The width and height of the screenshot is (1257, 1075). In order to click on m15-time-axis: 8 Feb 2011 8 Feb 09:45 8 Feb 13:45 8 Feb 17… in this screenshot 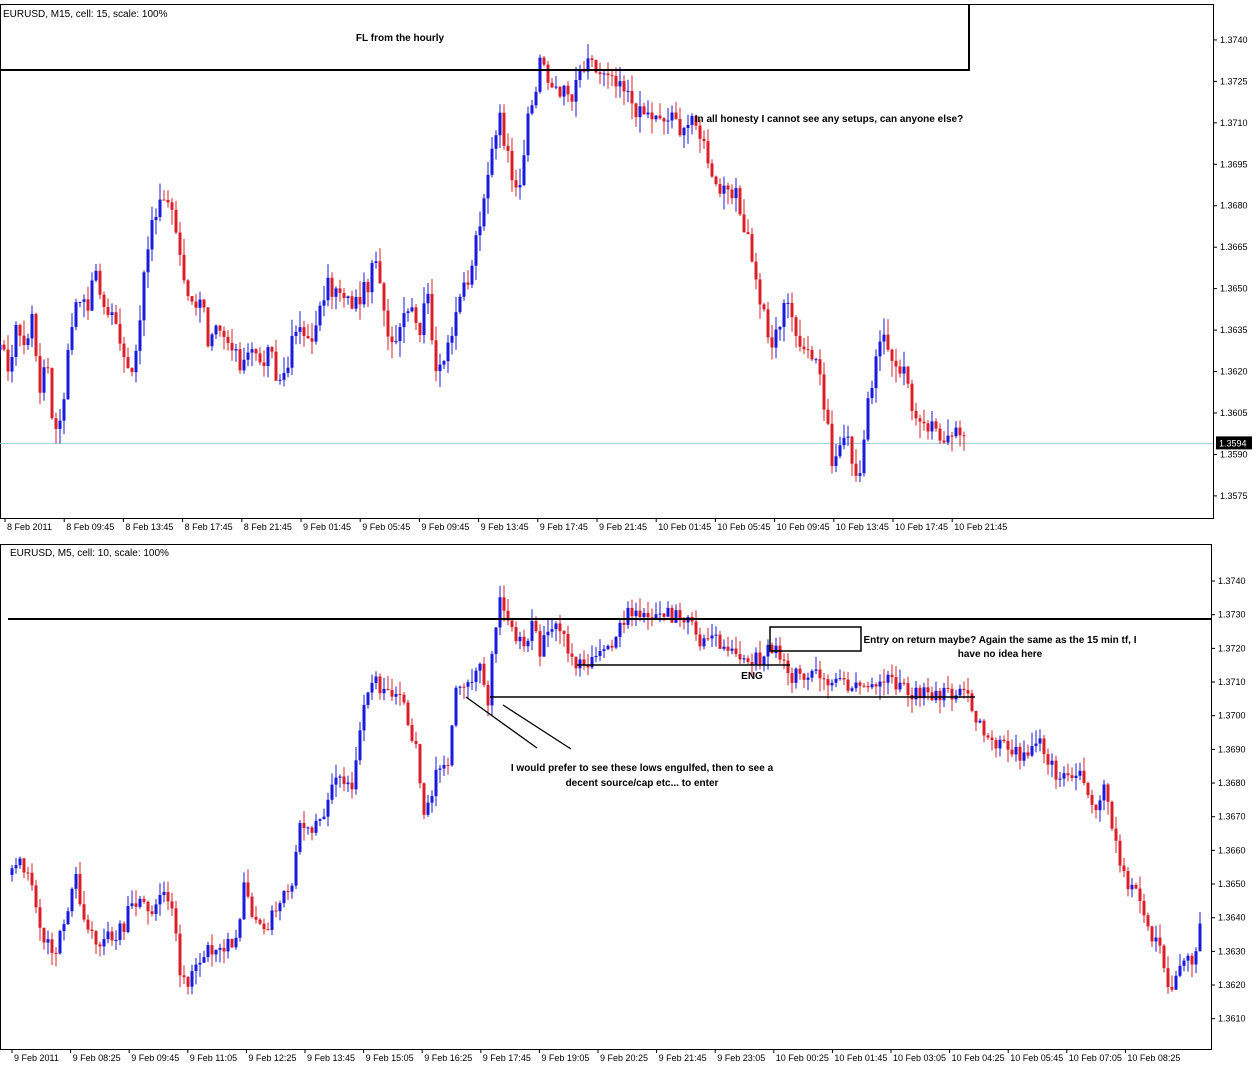, I will do `click(505, 525)`.